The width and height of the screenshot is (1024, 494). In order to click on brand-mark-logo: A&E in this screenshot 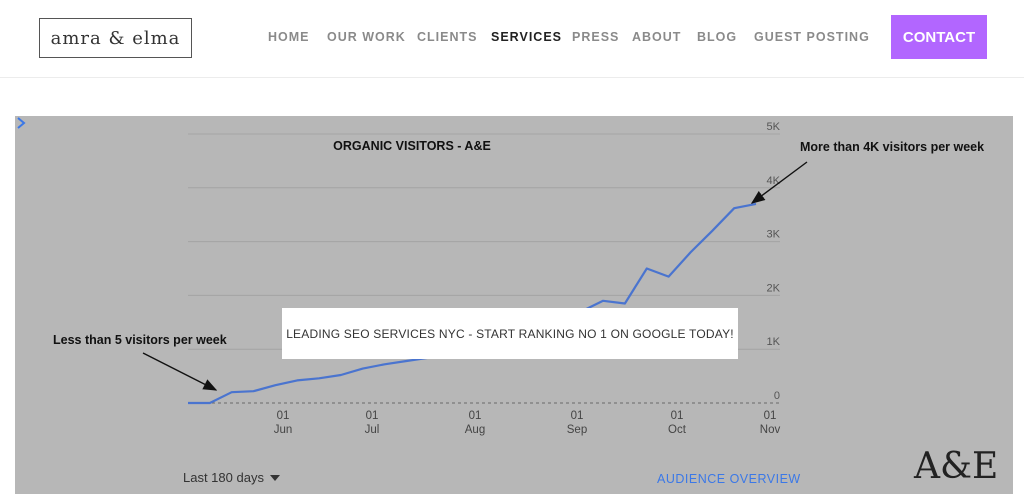, I will do `click(956, 466)`.